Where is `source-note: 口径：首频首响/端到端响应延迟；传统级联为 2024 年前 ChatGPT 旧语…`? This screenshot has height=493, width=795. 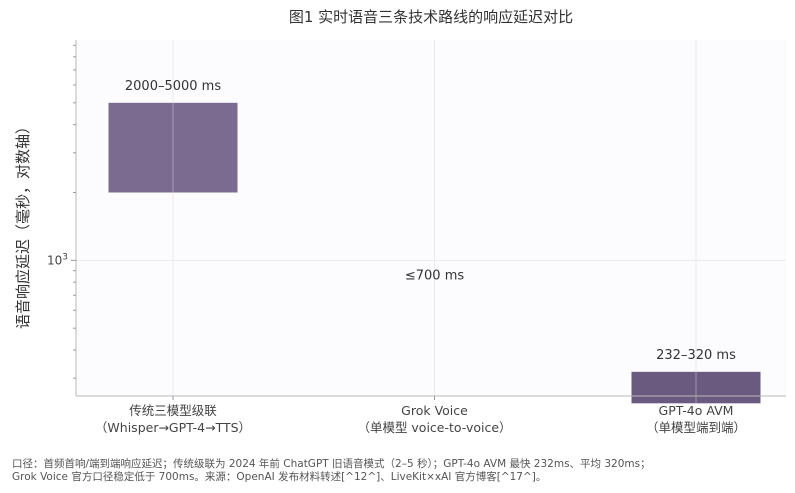 source-note: 口径：首频首响/端到端响应延迟；传统级联为 2024 年前 ChatGPT 旧语… is located at coordinates (397, 471).